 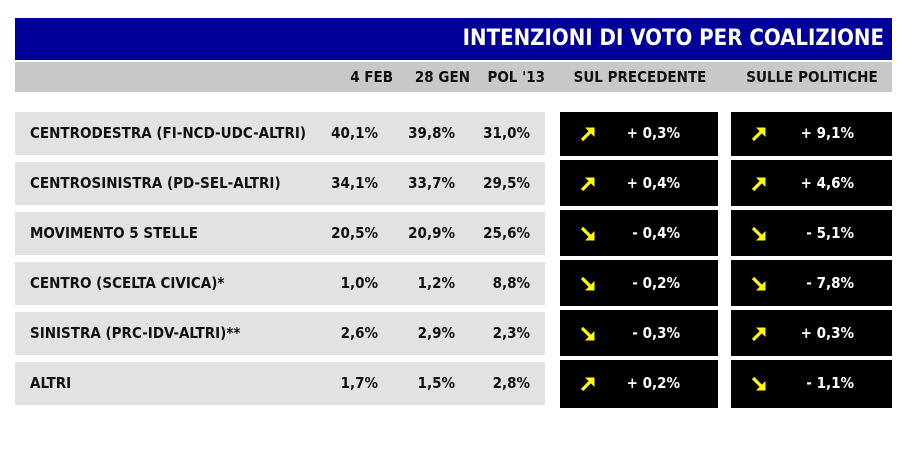 I want to click on row-value: 2,6%, so click(x=359, y=333).